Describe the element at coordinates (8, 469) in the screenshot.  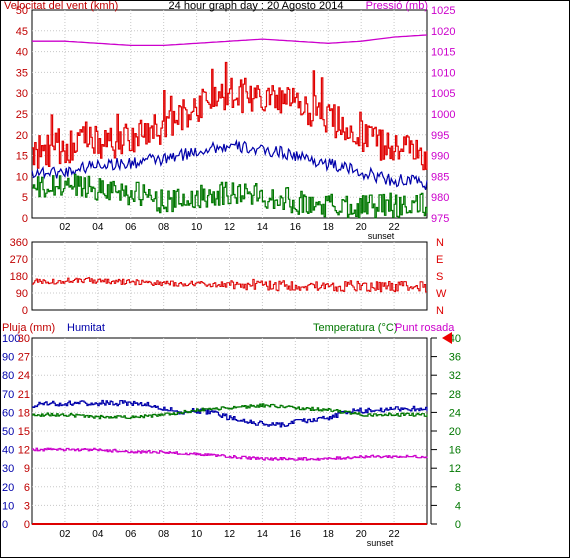
I see `humidity-tick-label: 30` at that location.